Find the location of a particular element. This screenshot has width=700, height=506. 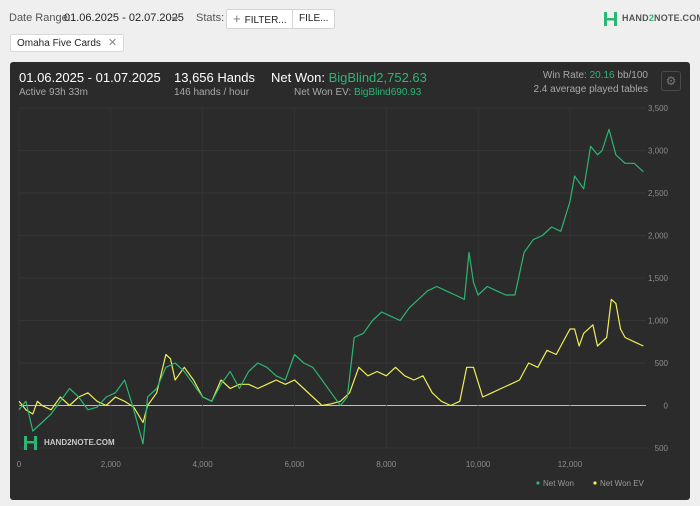

chevron-down-icon is located at coordinates (175, 19).